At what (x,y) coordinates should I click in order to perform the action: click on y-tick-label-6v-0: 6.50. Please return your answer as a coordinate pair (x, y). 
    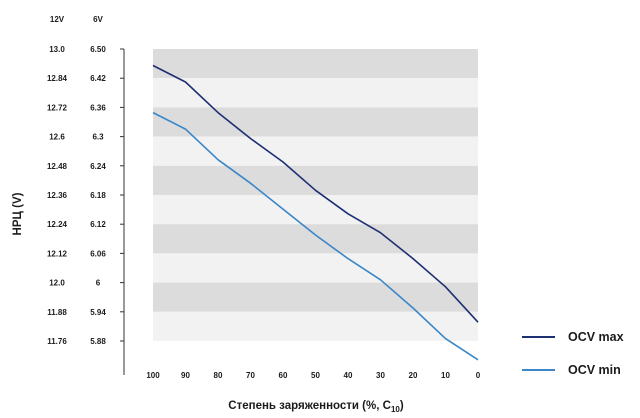
    Looking at the image, I should click on (98, 49).